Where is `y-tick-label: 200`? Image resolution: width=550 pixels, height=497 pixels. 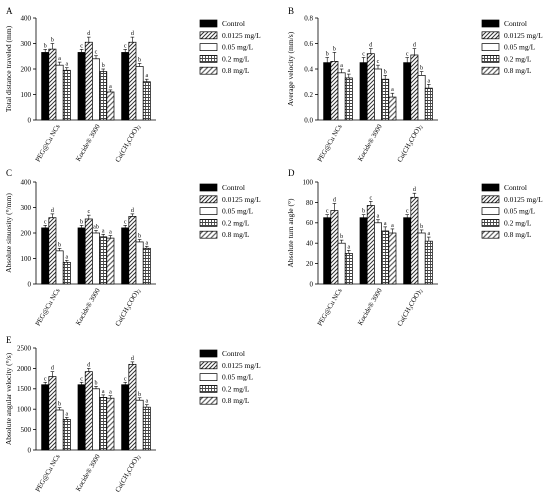
y-tick-label: 200 is located at coordinates (26, 69).